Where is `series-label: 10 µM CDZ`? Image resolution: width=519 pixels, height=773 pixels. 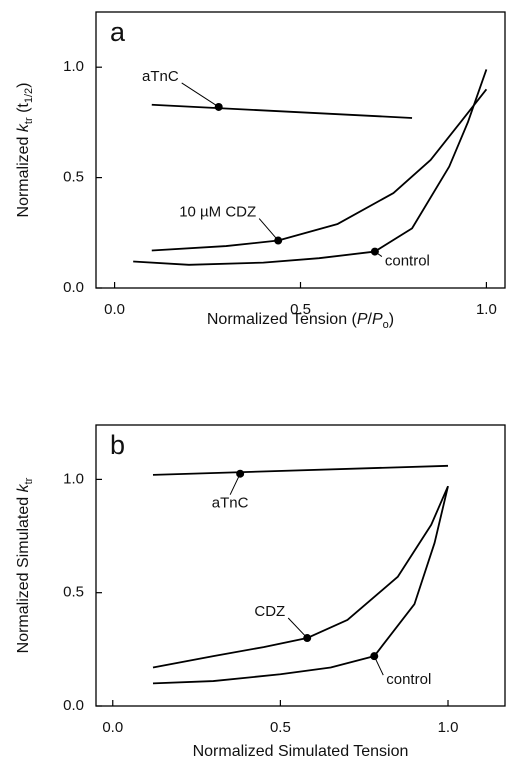 series-label: 10 µM CDZ is located at coordinates (217, 211).